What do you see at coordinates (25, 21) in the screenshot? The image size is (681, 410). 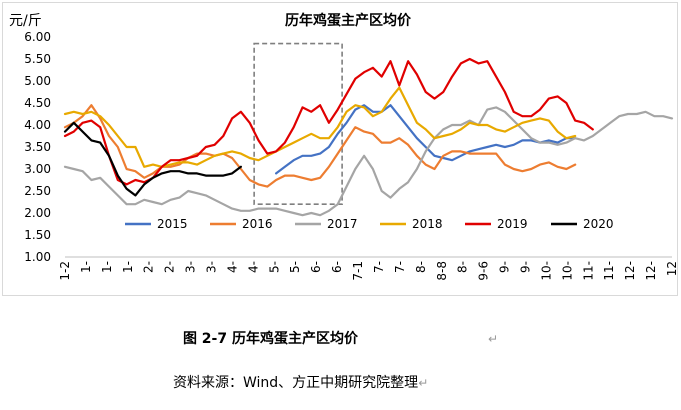 I see `y-axis-unit-label: 元/斤` at bounding box center [25, 21].